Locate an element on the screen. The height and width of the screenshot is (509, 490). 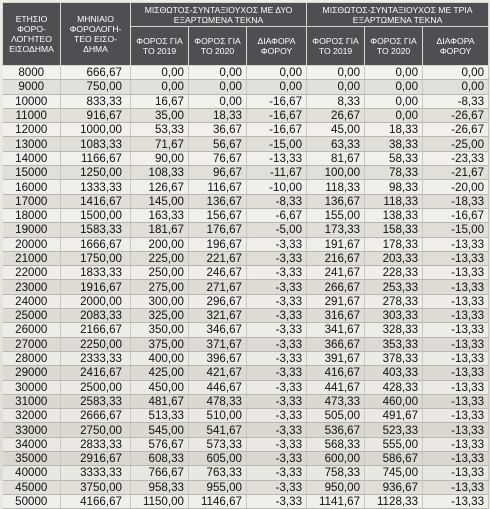
table-cell: -10,00 is located at coordinates (277, 187).